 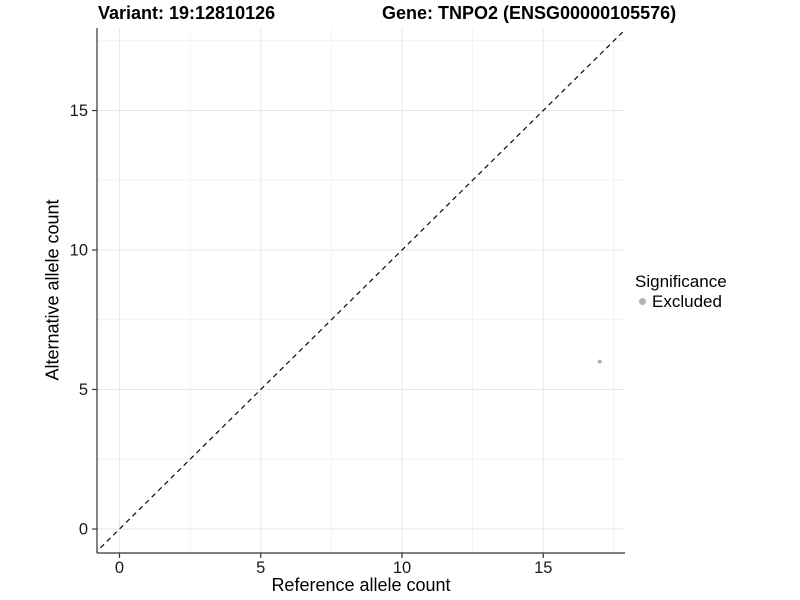 I want to click on x-tick-label: 0, so click(x=119, y=568).